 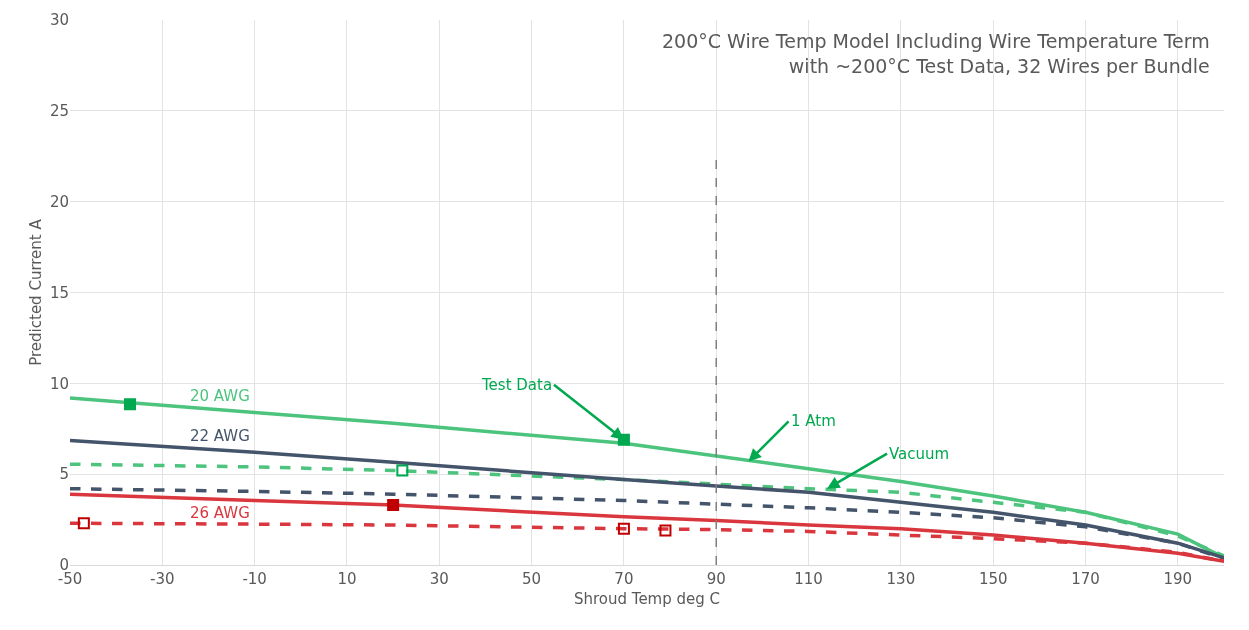 I want to click on x-tick-label: 170, so click(x=1085, y=579).